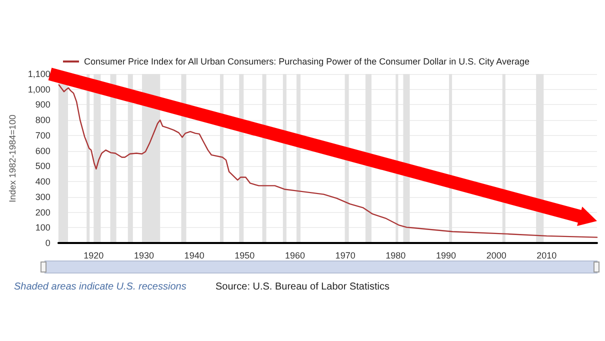  I want to click on y-tick-label: 0, so click(47, 243).